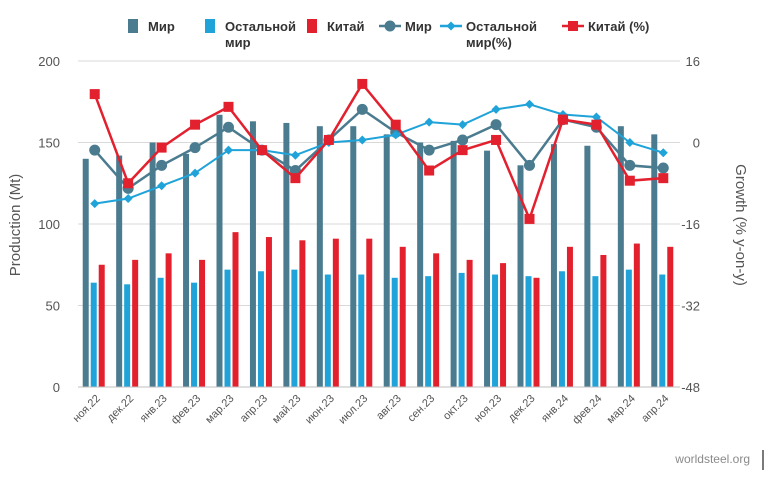 The image size is (765, 479). I want to click on y2-tick-label: 0, so click(696, 143).